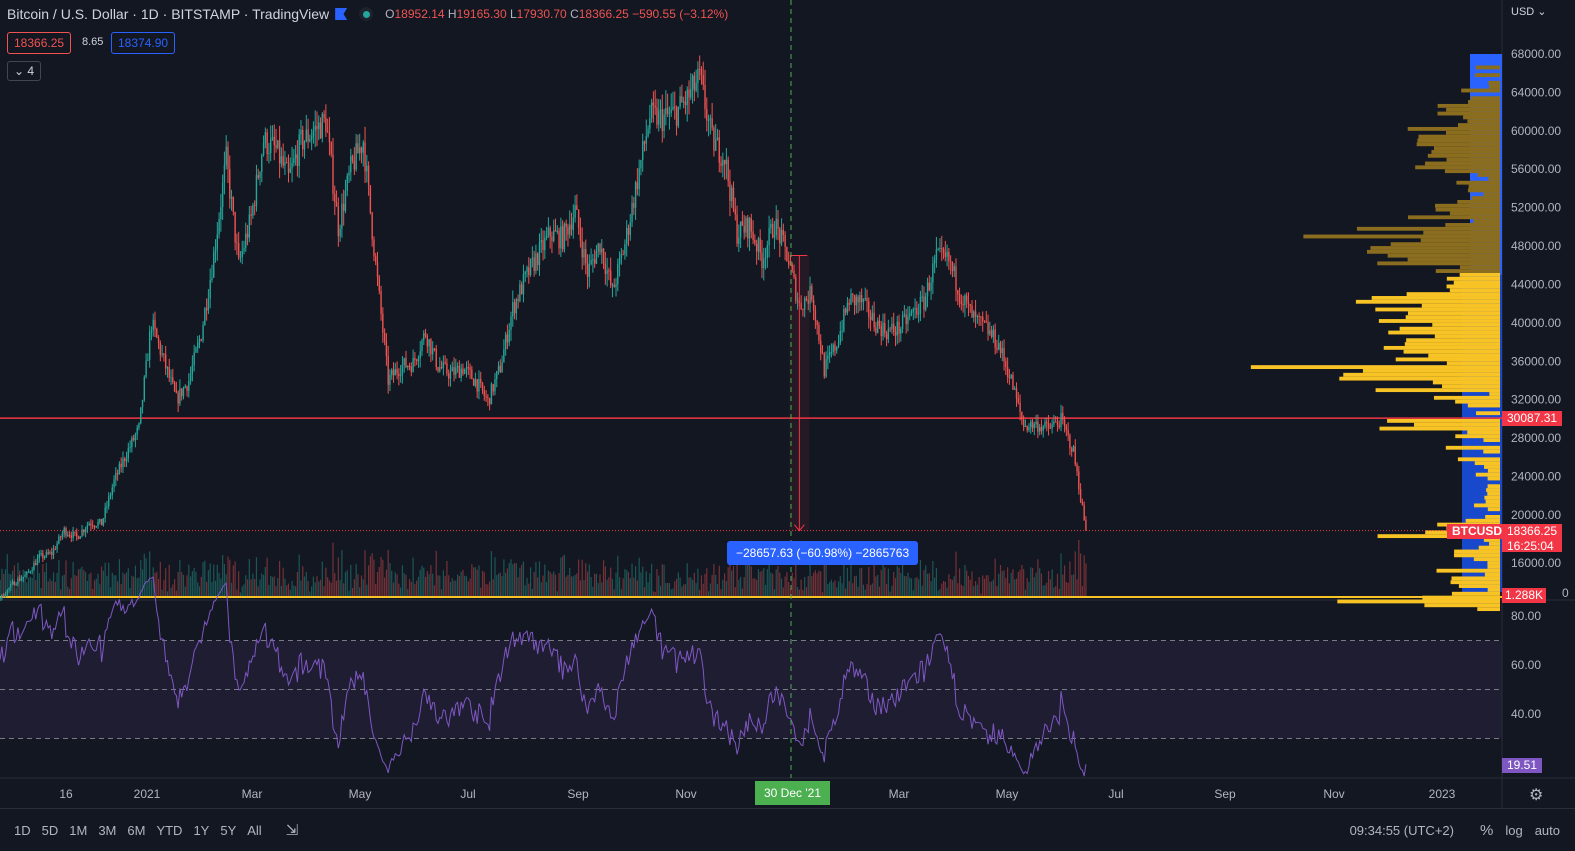 Image resolution: width=1575 pixels, height=851 pixels. What do you see at coordinates (136, 830) in the screenshot?
I see `range-6m: 6M` at bounding box center [136, 830].